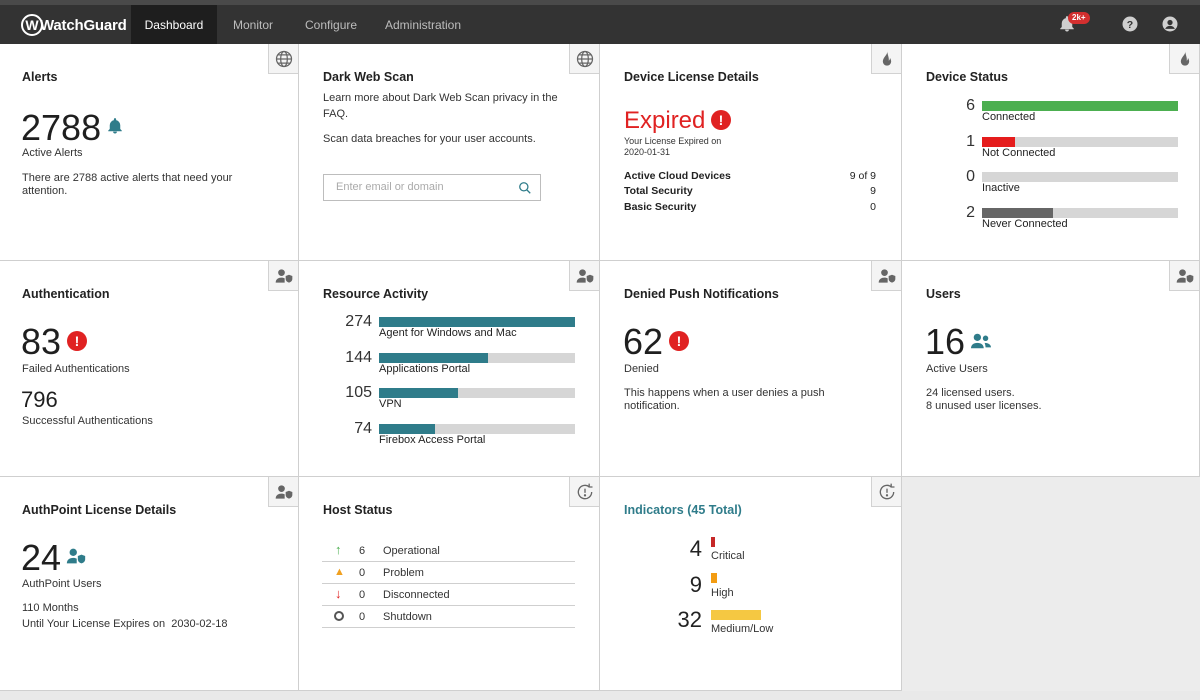  I want to click on license-row-label: Active Cloud Devices, so click(677, 176).